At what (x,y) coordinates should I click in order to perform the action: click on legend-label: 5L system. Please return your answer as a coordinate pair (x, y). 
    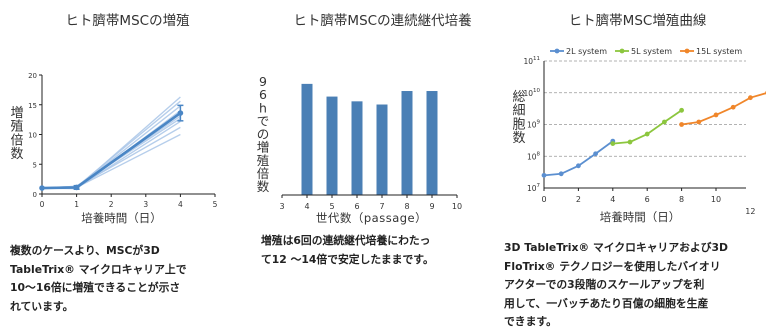
    Looking at the image, I should click on (651, 51).